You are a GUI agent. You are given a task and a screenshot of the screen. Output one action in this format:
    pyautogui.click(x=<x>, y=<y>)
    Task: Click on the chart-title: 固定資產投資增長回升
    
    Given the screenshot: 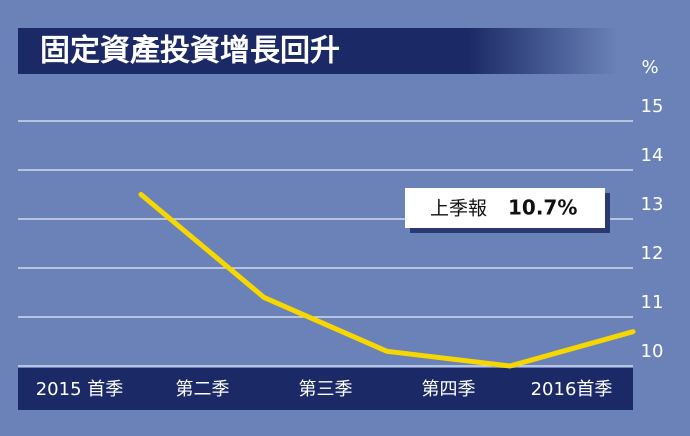 What is the action you would take?
    pyautogui.click(x=190, y=51)
    